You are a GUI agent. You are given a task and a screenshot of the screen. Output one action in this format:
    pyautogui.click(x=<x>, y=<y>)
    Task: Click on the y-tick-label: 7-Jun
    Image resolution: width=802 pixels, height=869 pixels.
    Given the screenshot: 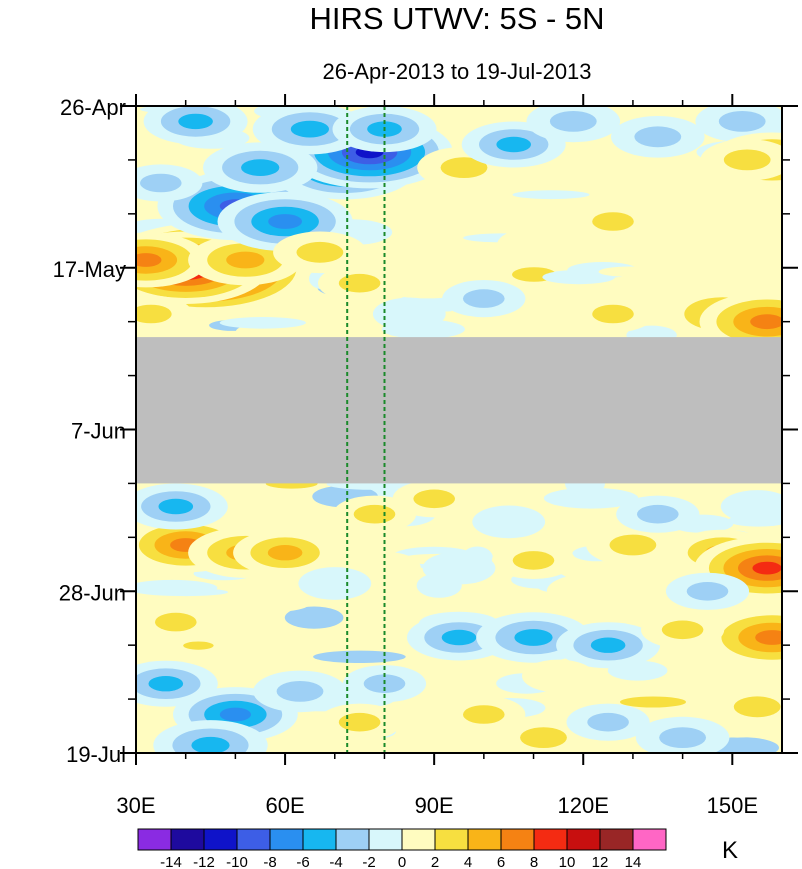 What is the action you would take?
    pyautogui.click(x=98, y=431)
    